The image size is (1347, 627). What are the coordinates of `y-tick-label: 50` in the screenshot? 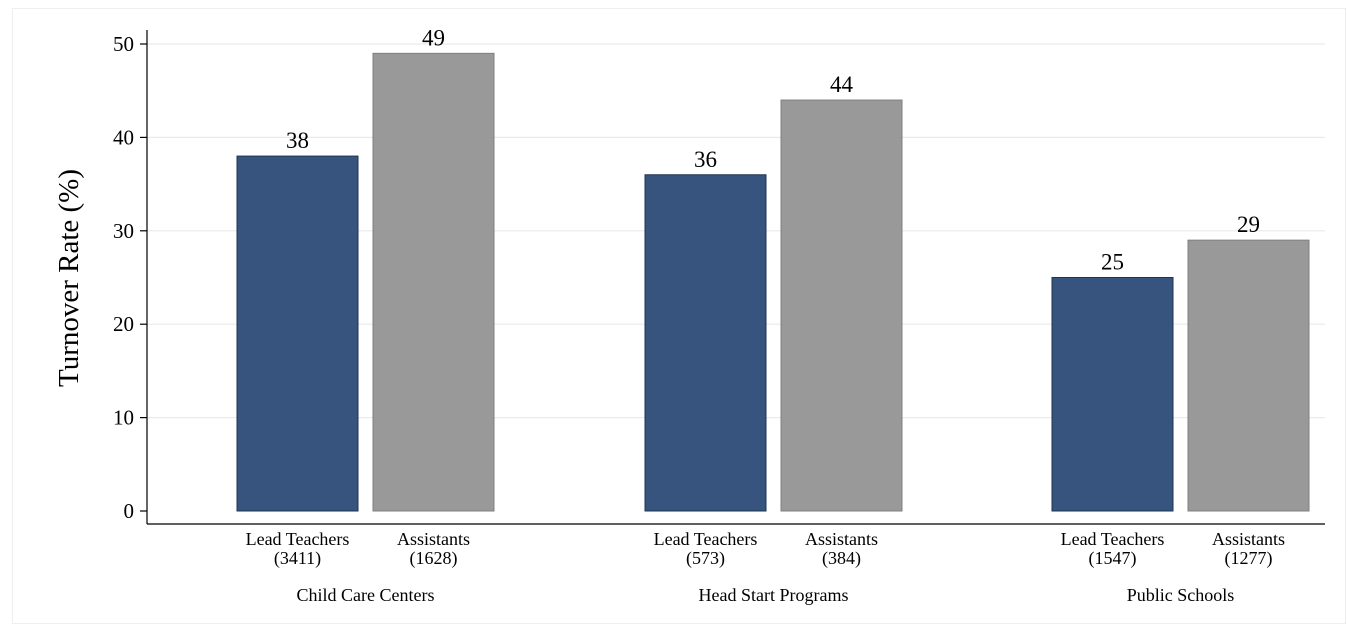 It's located at (123, 44).